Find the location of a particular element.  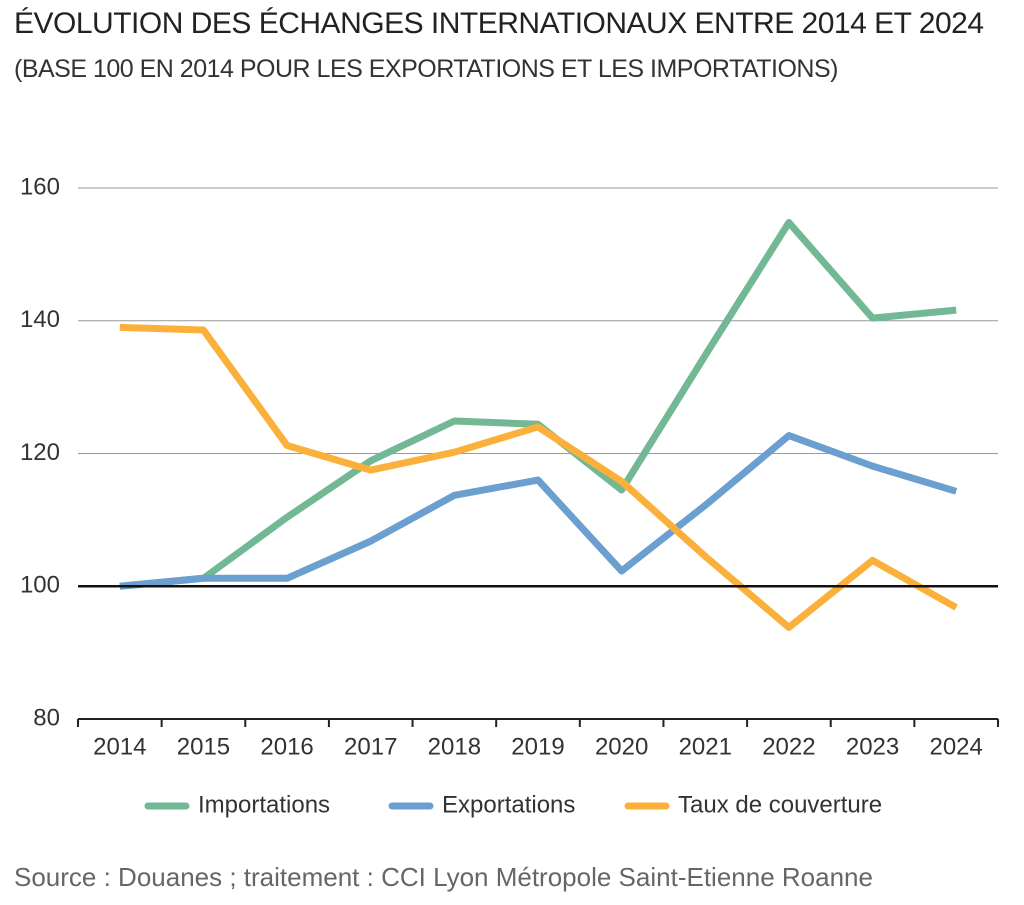

x-tick-label: 2020 is located at coordinates (621, 746).